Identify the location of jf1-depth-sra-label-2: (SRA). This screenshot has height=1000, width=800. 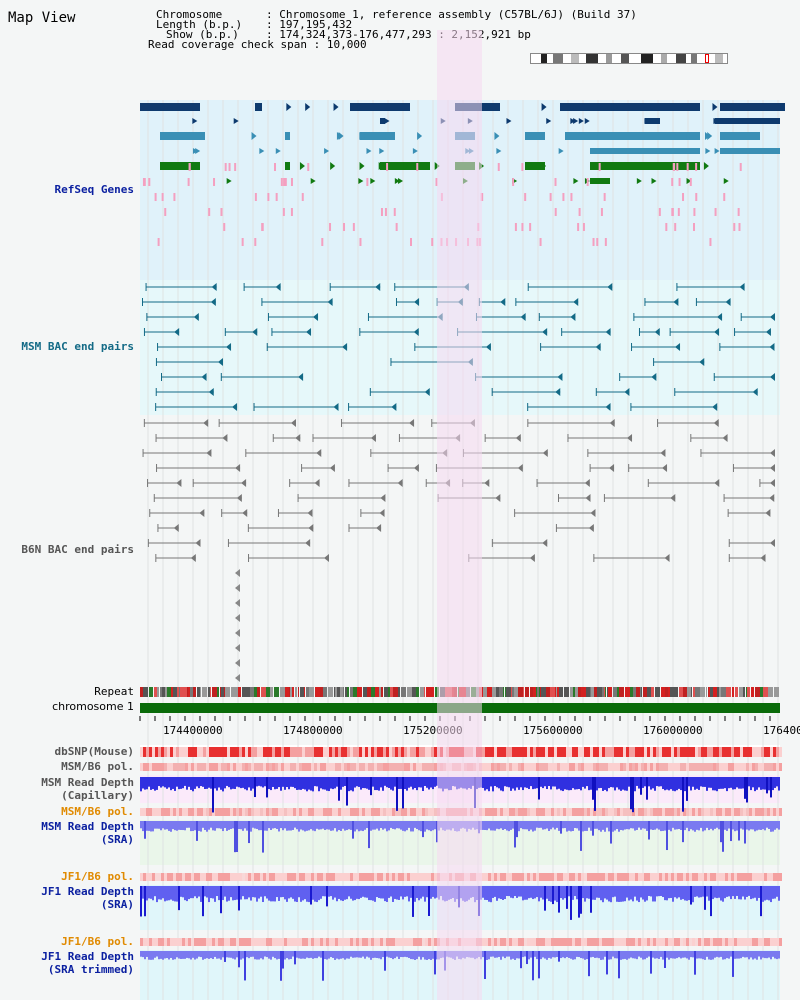
(117, 904).